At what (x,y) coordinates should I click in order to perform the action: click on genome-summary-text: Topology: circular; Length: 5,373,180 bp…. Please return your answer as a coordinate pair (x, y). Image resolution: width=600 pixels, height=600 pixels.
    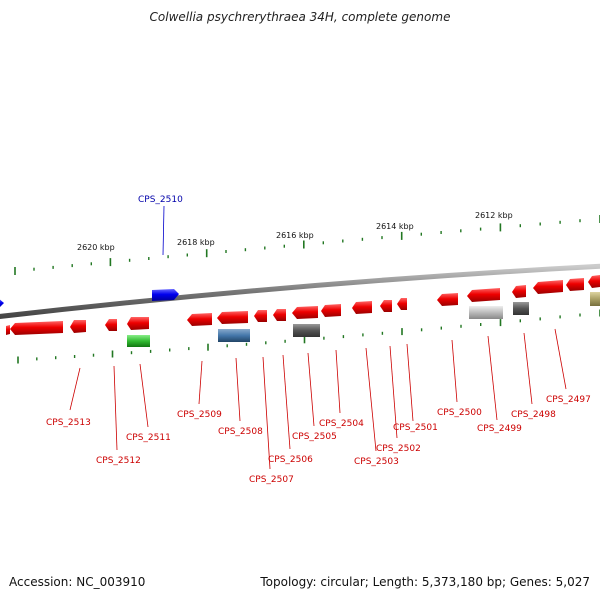
    Looking at the image, I should click on (425, 582).